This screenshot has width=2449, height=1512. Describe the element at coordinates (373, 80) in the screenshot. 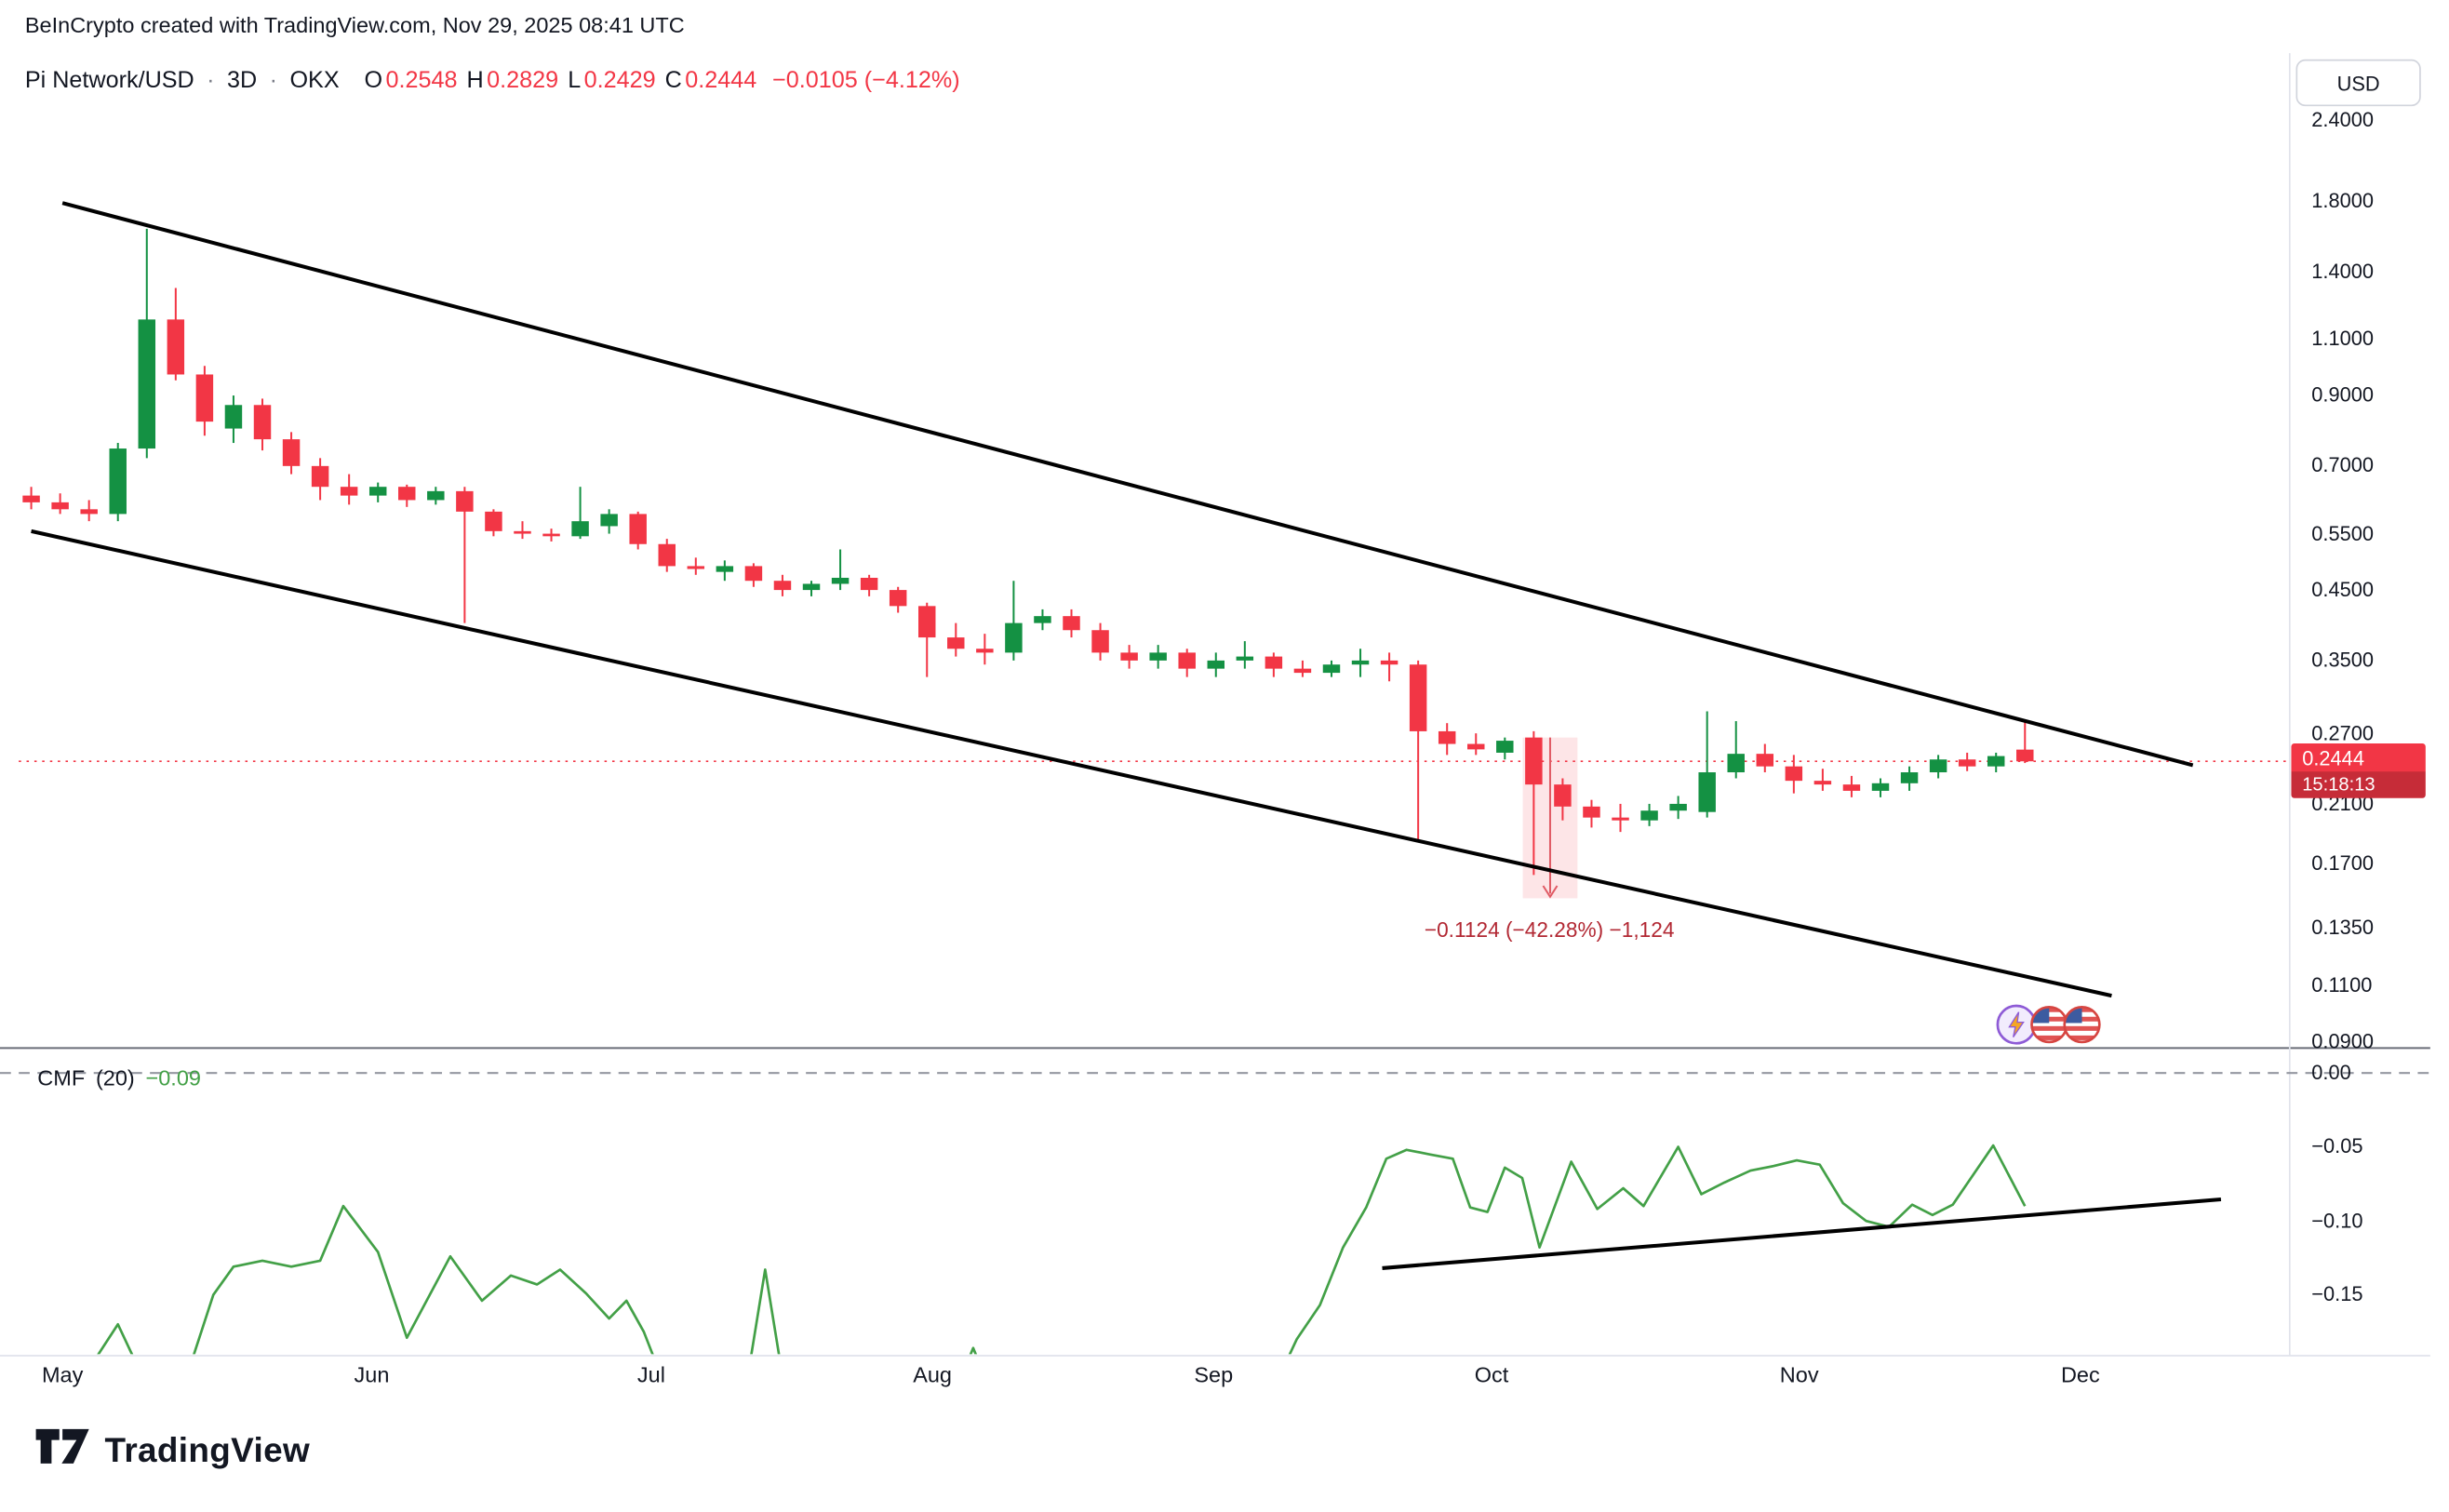

I see `open-label: O` at that location.